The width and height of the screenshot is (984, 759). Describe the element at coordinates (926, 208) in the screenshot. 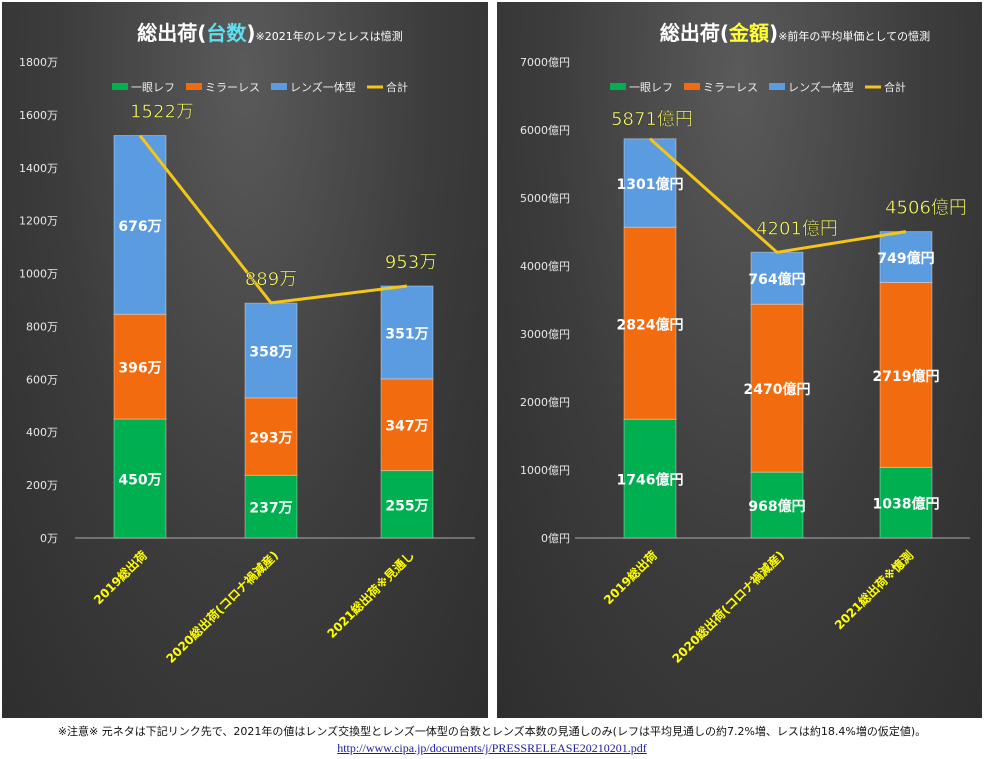

I see `total-data-label: 4506億円` at that location.